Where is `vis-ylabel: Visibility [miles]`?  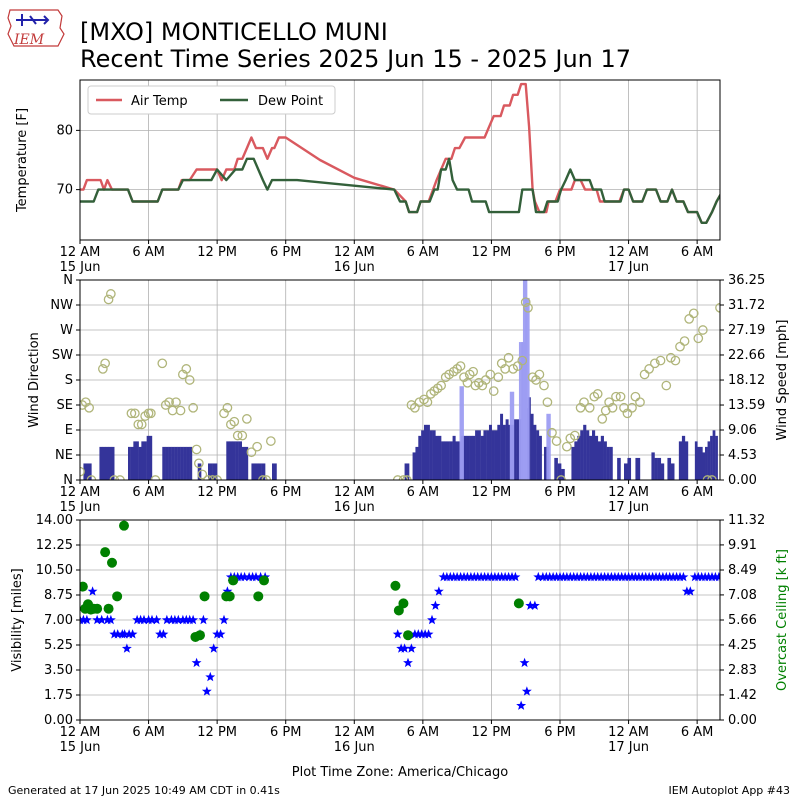
vis-ylabel: Visibility [miles] is located at coordinates (17, 619).